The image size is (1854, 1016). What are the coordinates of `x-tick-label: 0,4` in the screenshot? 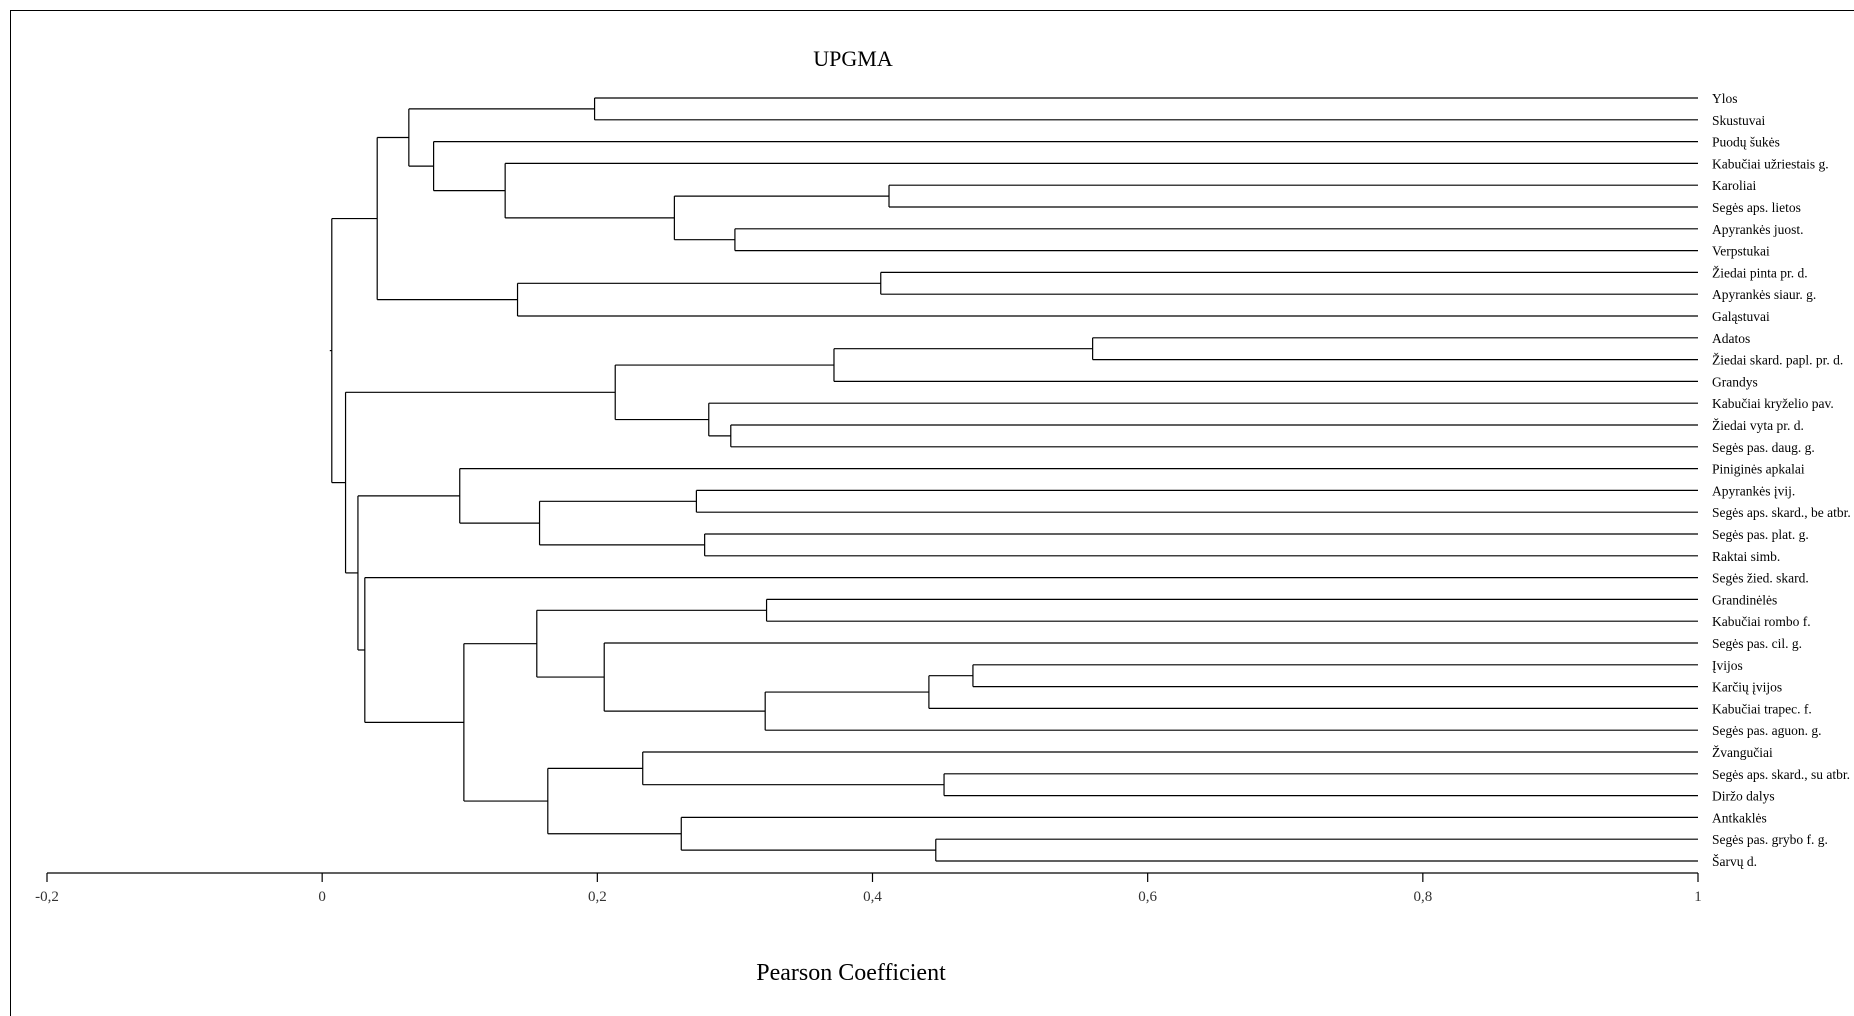 It's located at (872, 897).